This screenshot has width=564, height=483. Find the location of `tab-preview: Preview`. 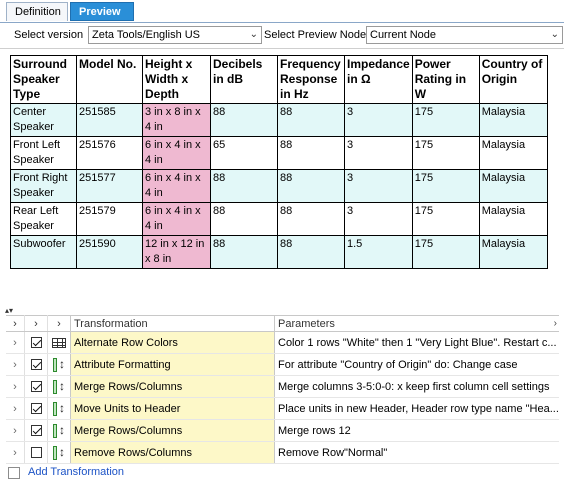

tab-preview: Preview is located at coordinates (102, 11).